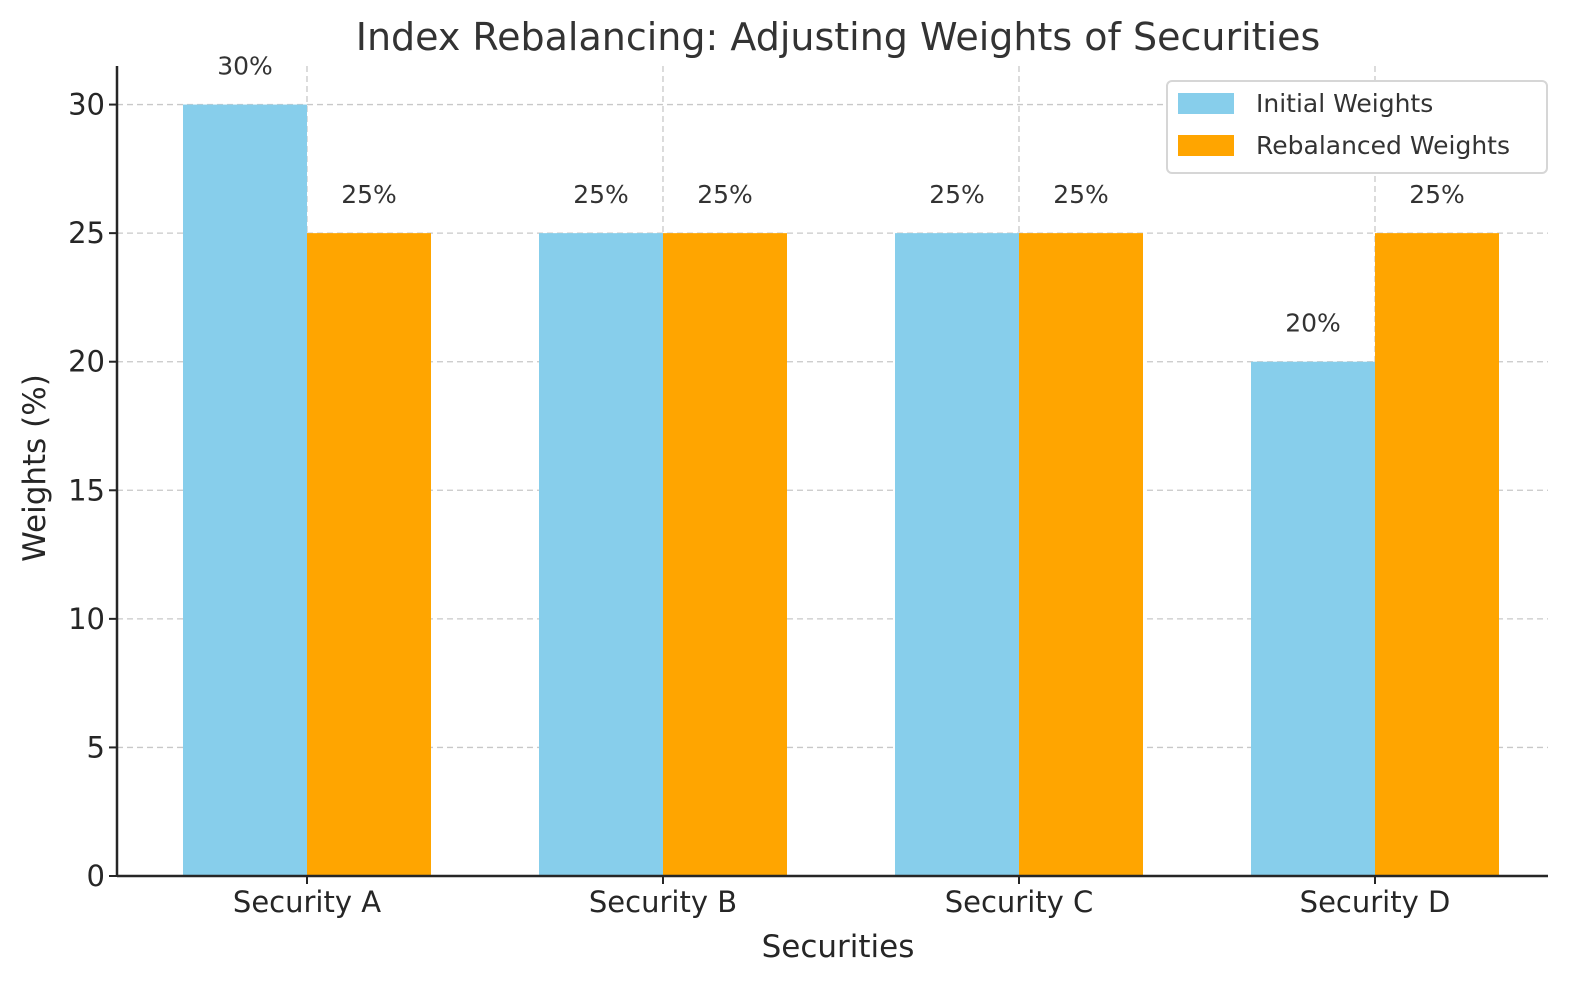 The image size is (1580, 984). I want to click on legend-label: Rebalanced Weights, so click(1383, 145).